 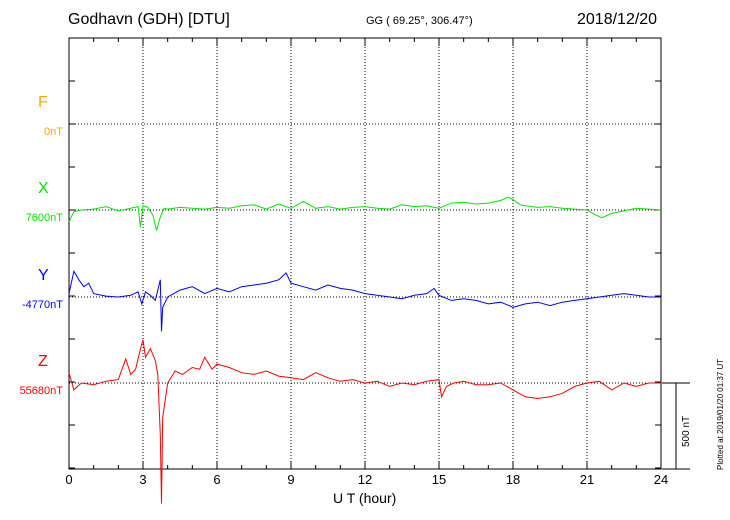 I want to click on x-tick-label: 9, so click(x=291, y=479).